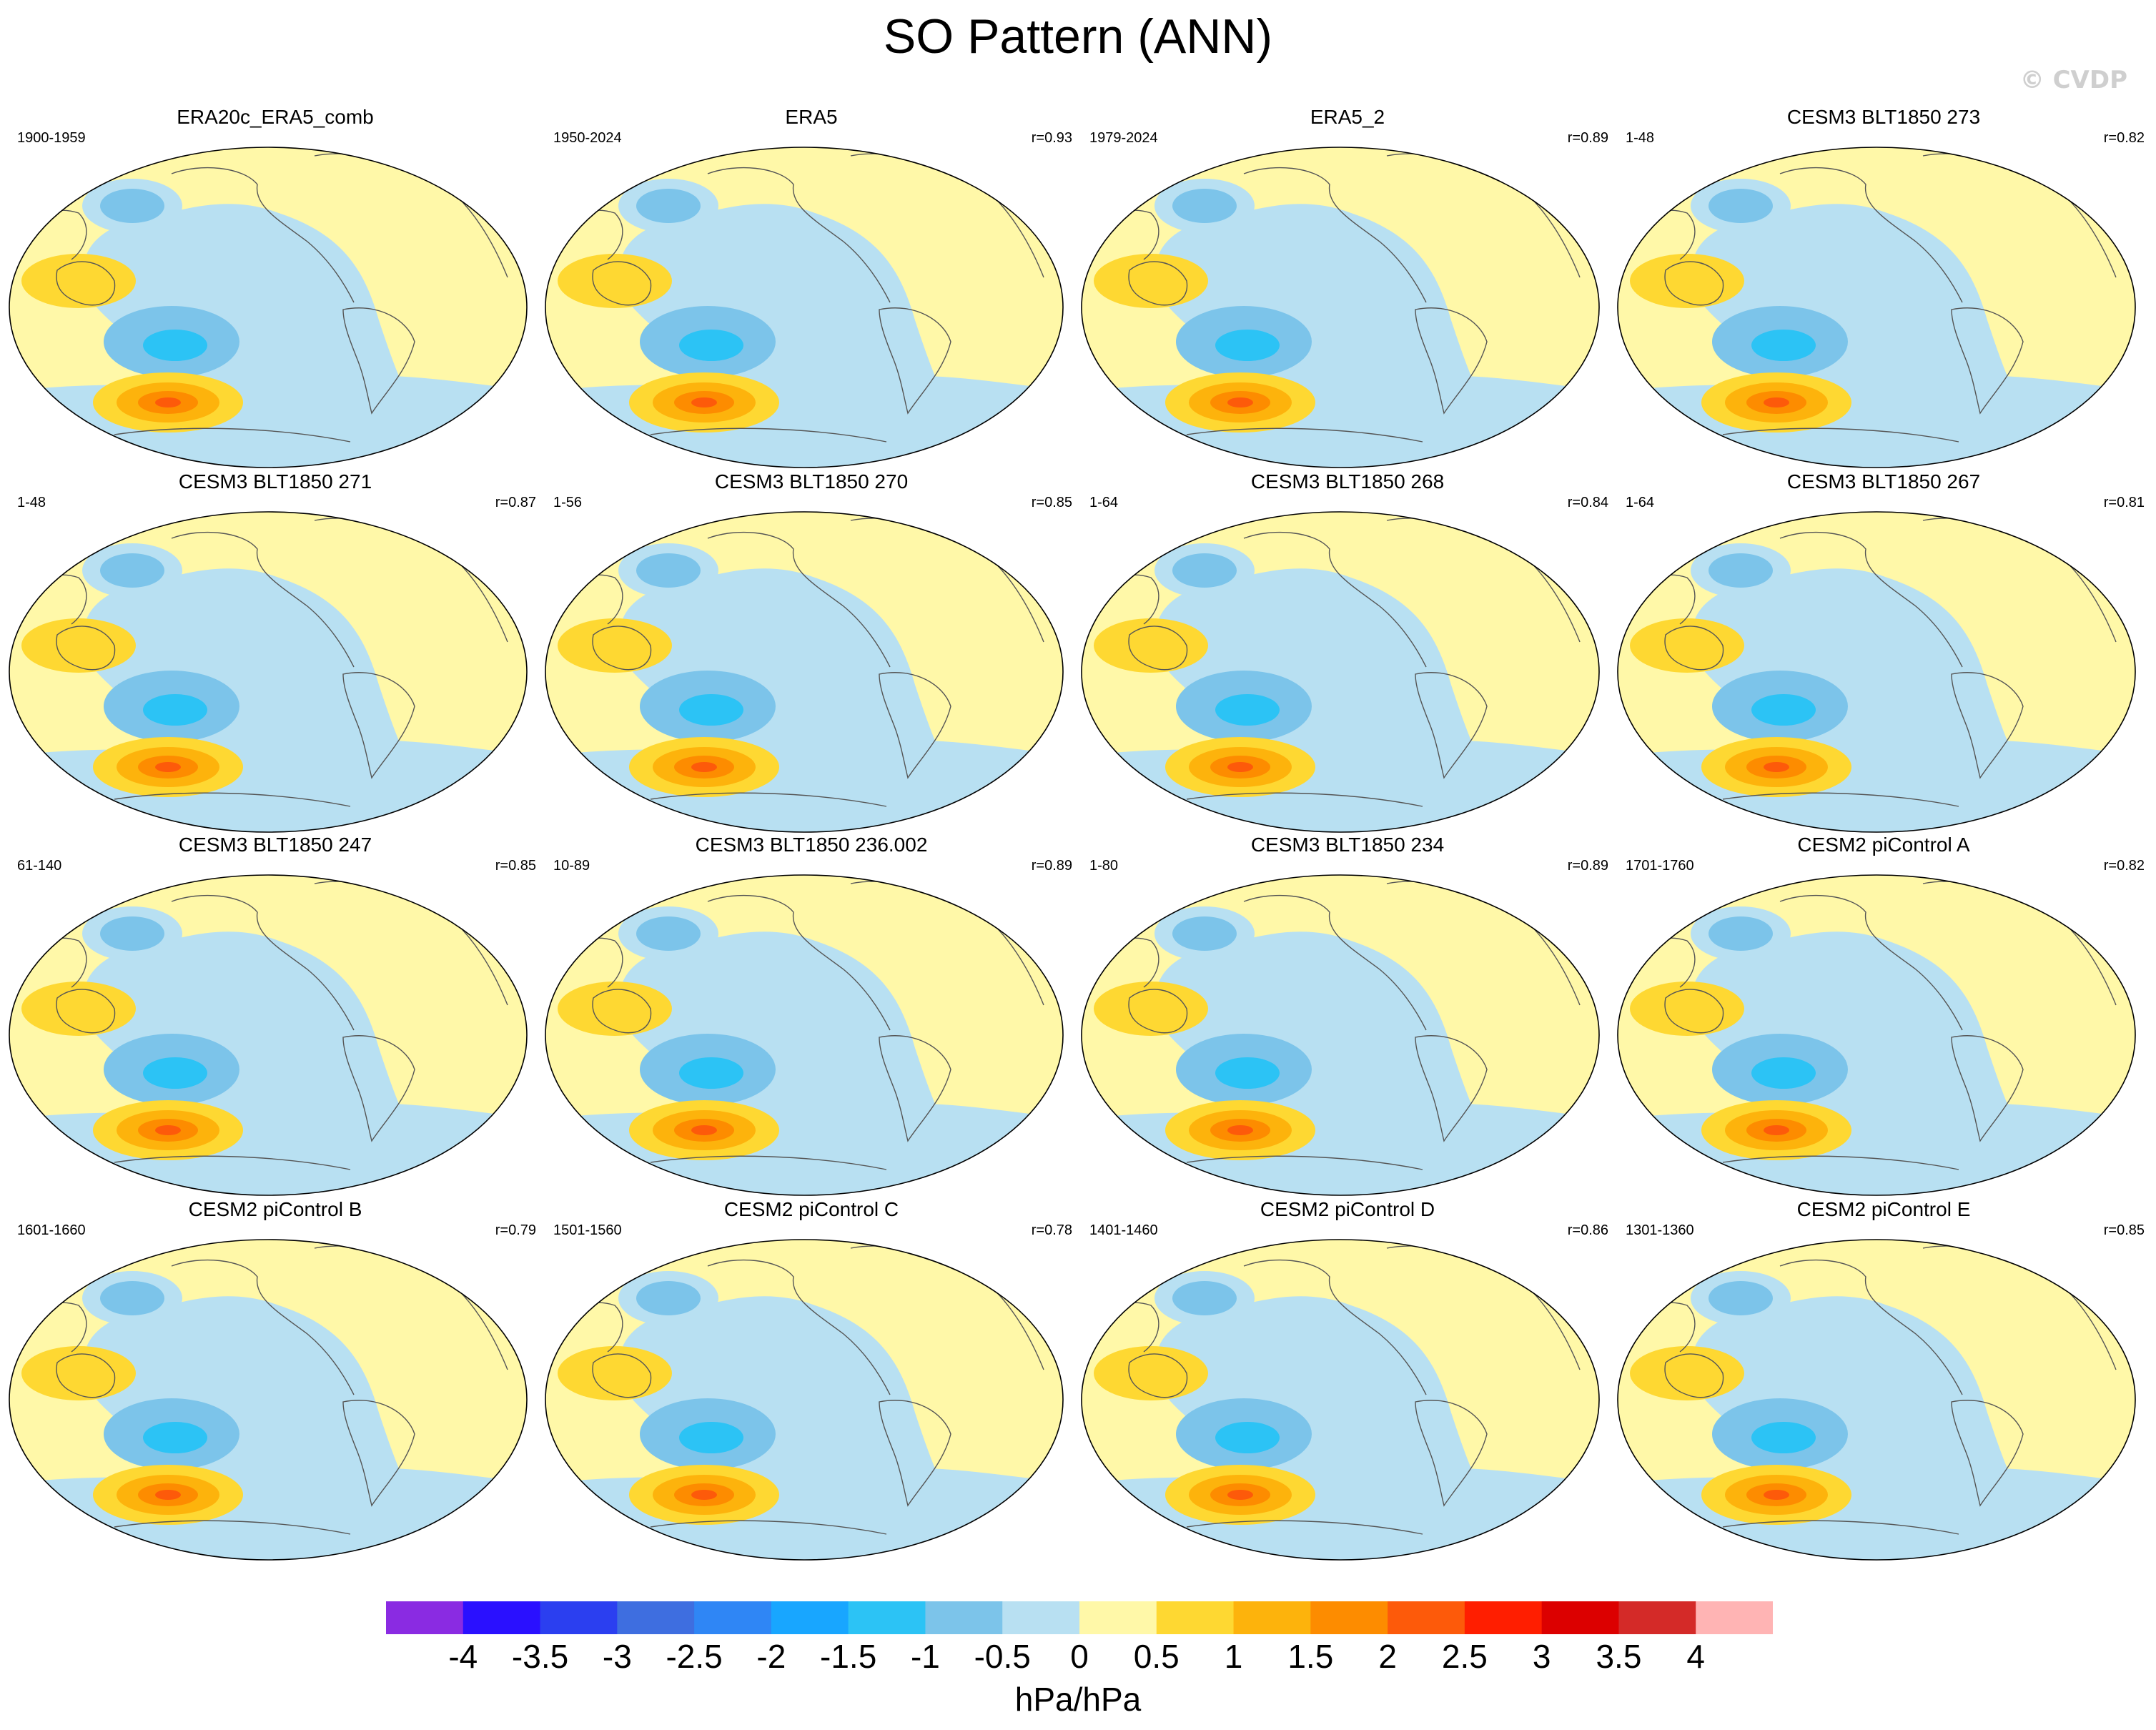  I want to click on map-panel: CESM3 BLT1850 271 1-48 r=0.87, so click(275, 651).